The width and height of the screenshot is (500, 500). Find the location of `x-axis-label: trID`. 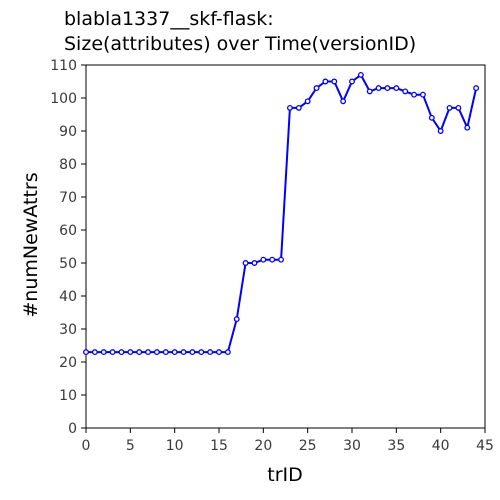

x-axis-label: trID is located at coordinates (285, 475).